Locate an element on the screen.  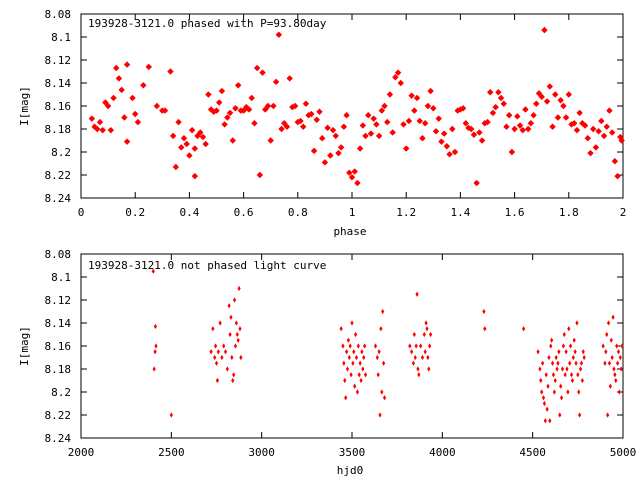
x-tick-label: 0.8 is located at coordinates (298, 212).